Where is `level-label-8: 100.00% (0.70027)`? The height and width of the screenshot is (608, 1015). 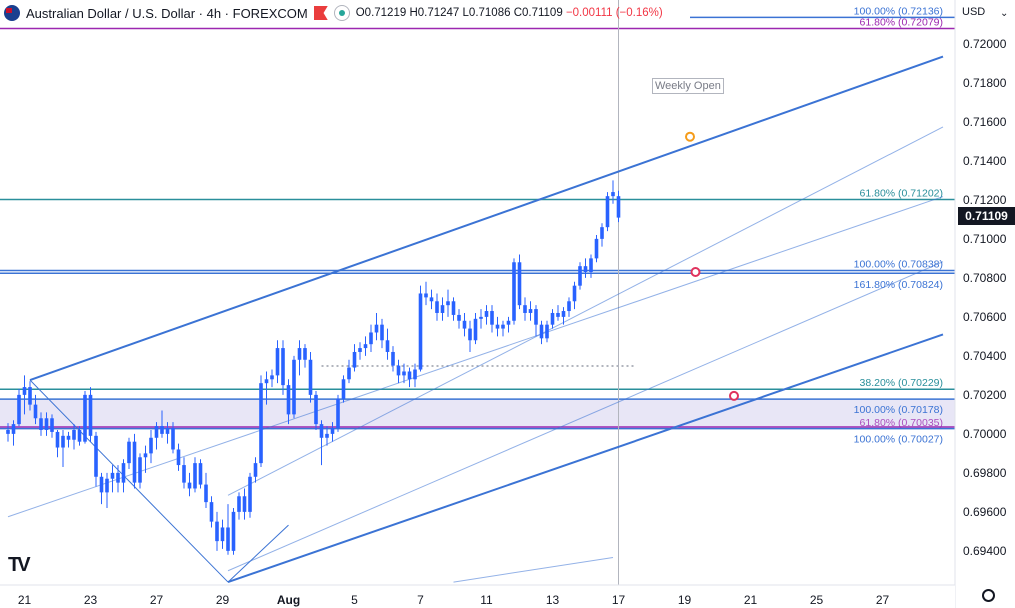
level-label-8: 100.00% (0.70027) is located at coordinates (898, 440).